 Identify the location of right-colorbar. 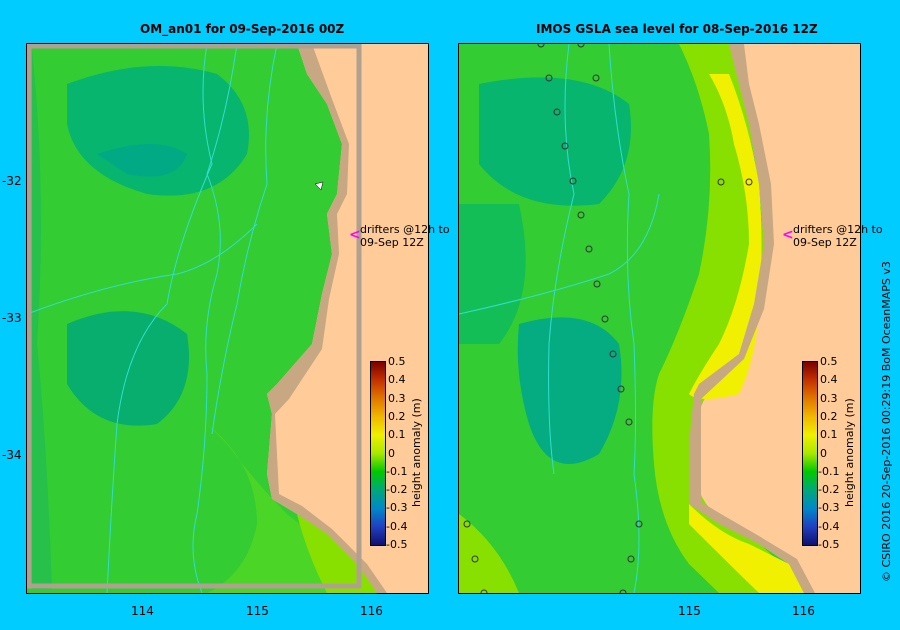
(810, 453).